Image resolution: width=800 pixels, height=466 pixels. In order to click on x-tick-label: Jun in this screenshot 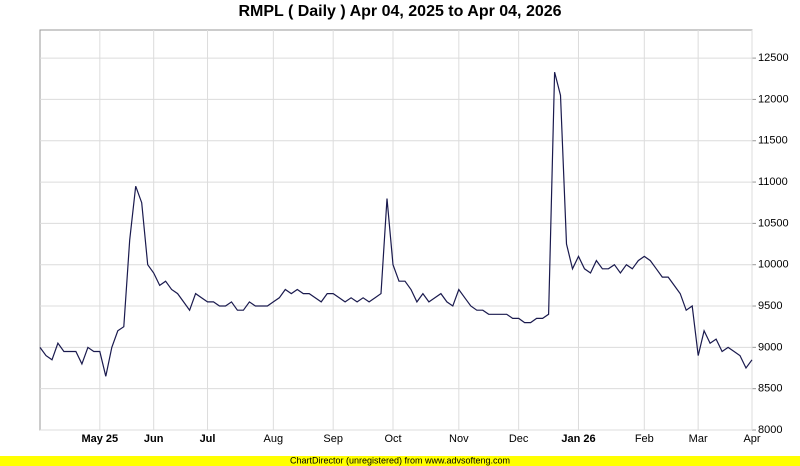, I will do `click(154, 439)`.